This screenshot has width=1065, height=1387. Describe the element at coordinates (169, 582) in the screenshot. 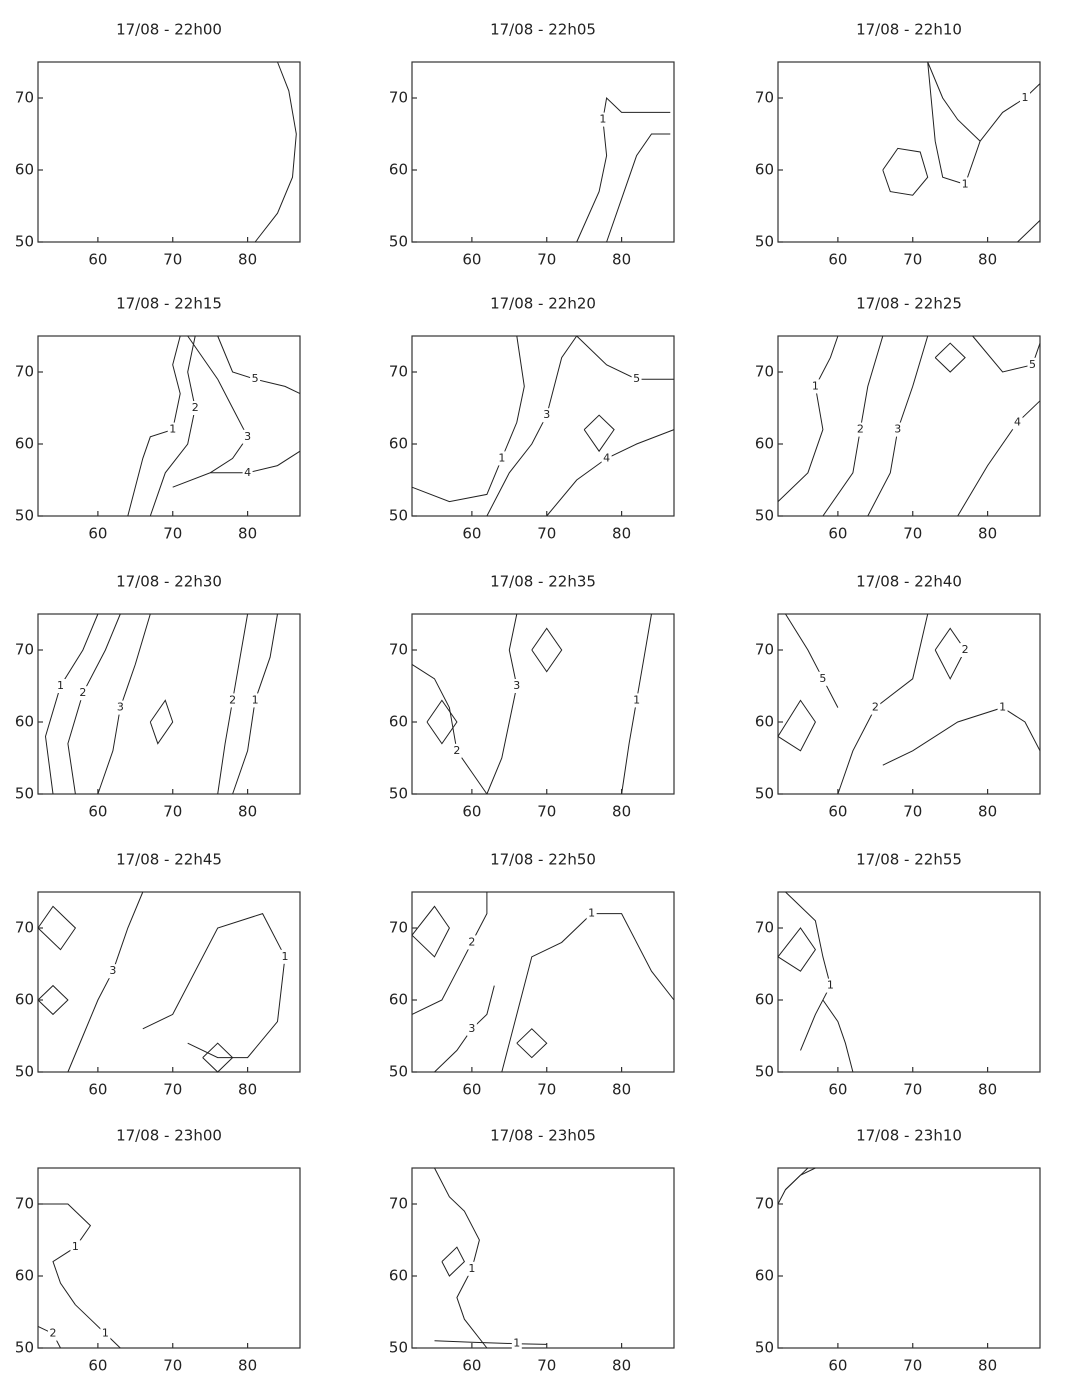

I see `panel-title: 17/08 - 22h30` at that location.